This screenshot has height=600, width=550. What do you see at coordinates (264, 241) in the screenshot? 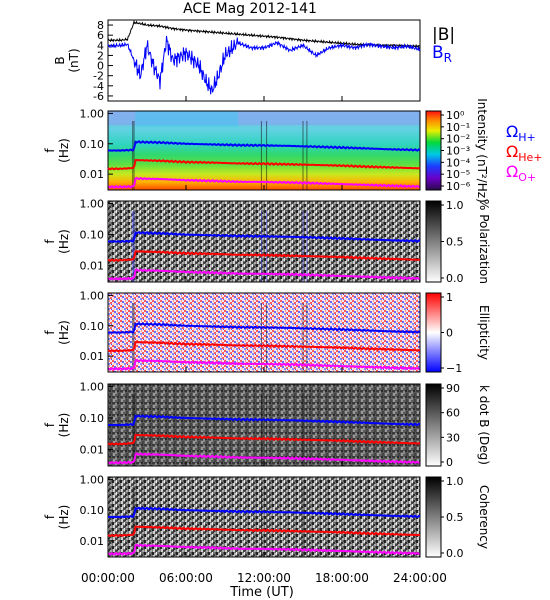
I see `spectrogram-polarization` at bounding box center [264, 241].